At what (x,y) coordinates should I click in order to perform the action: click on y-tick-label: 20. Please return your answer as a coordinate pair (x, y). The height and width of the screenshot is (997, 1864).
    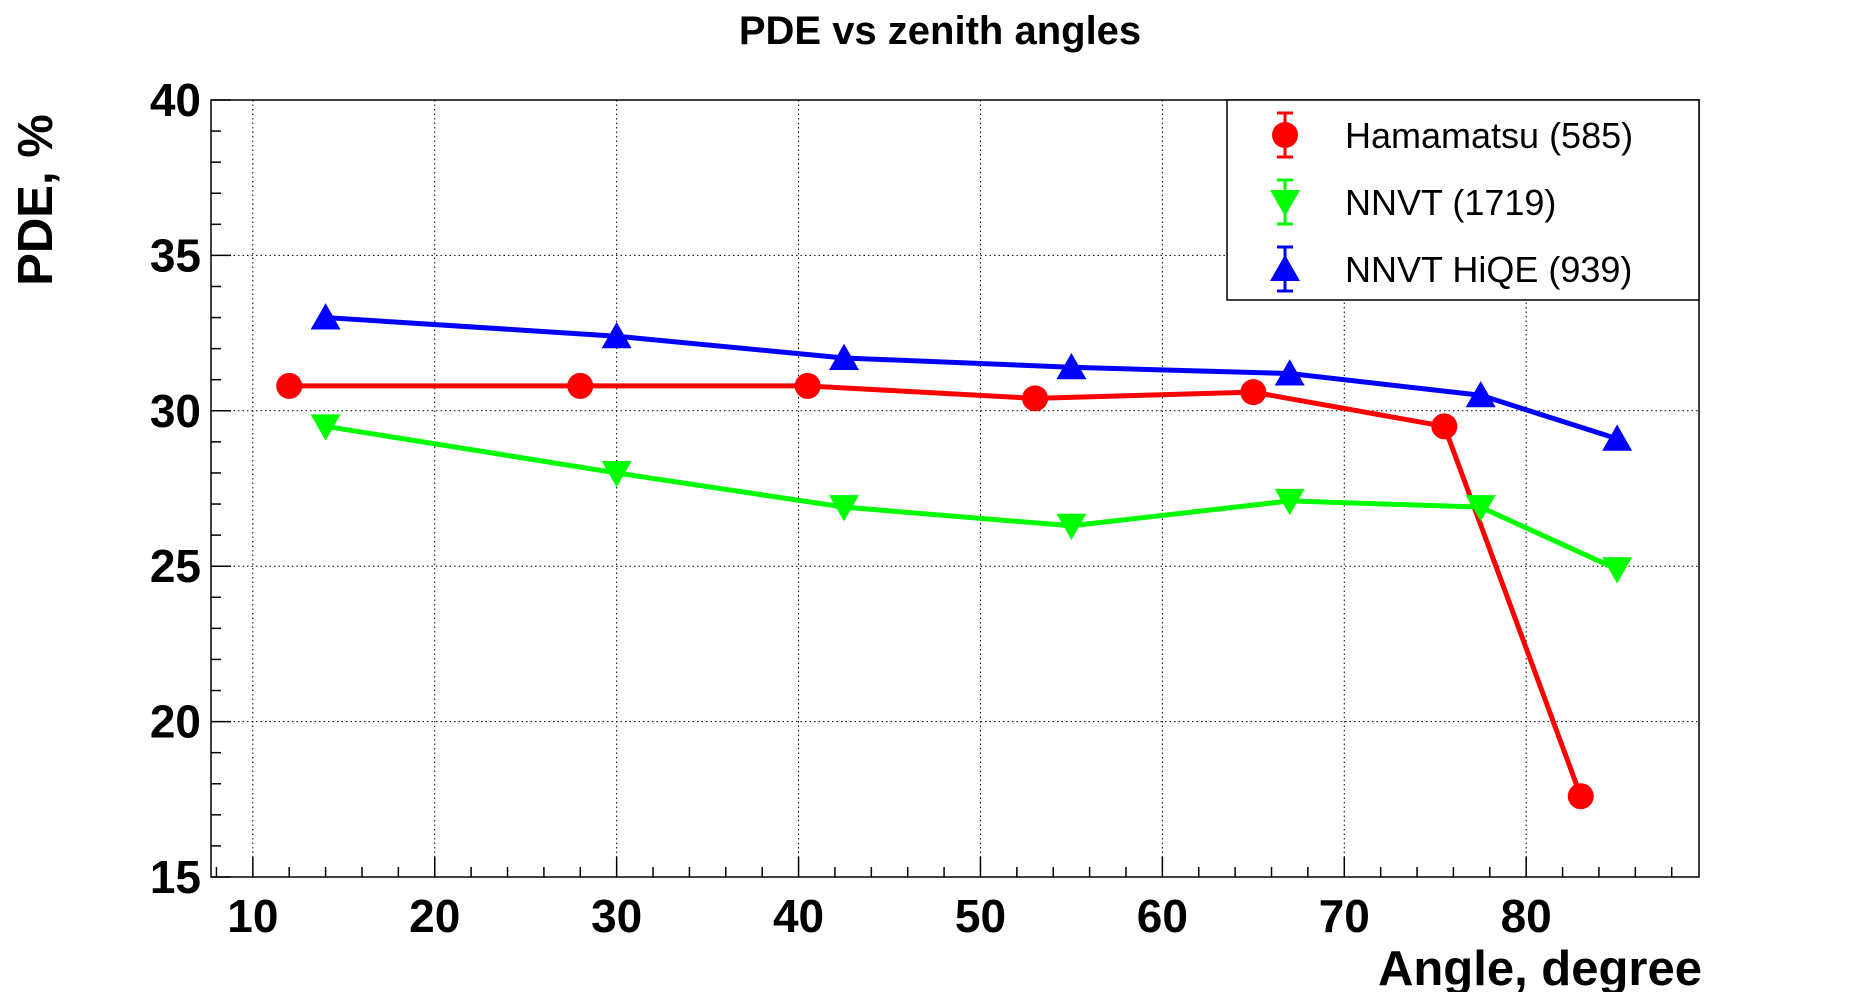
    Looking at the image, I should click on (175, 722).